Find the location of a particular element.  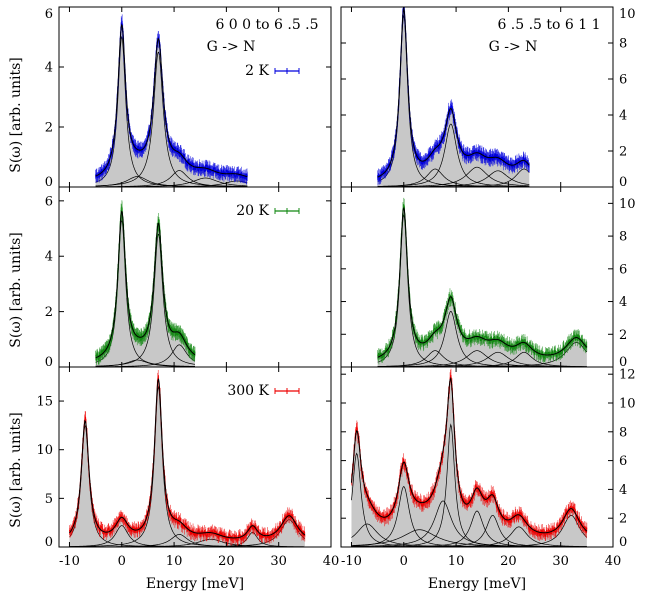

panel-title: 6 0 0 to 6 .5 .5 is located at coordinates (266, 25).